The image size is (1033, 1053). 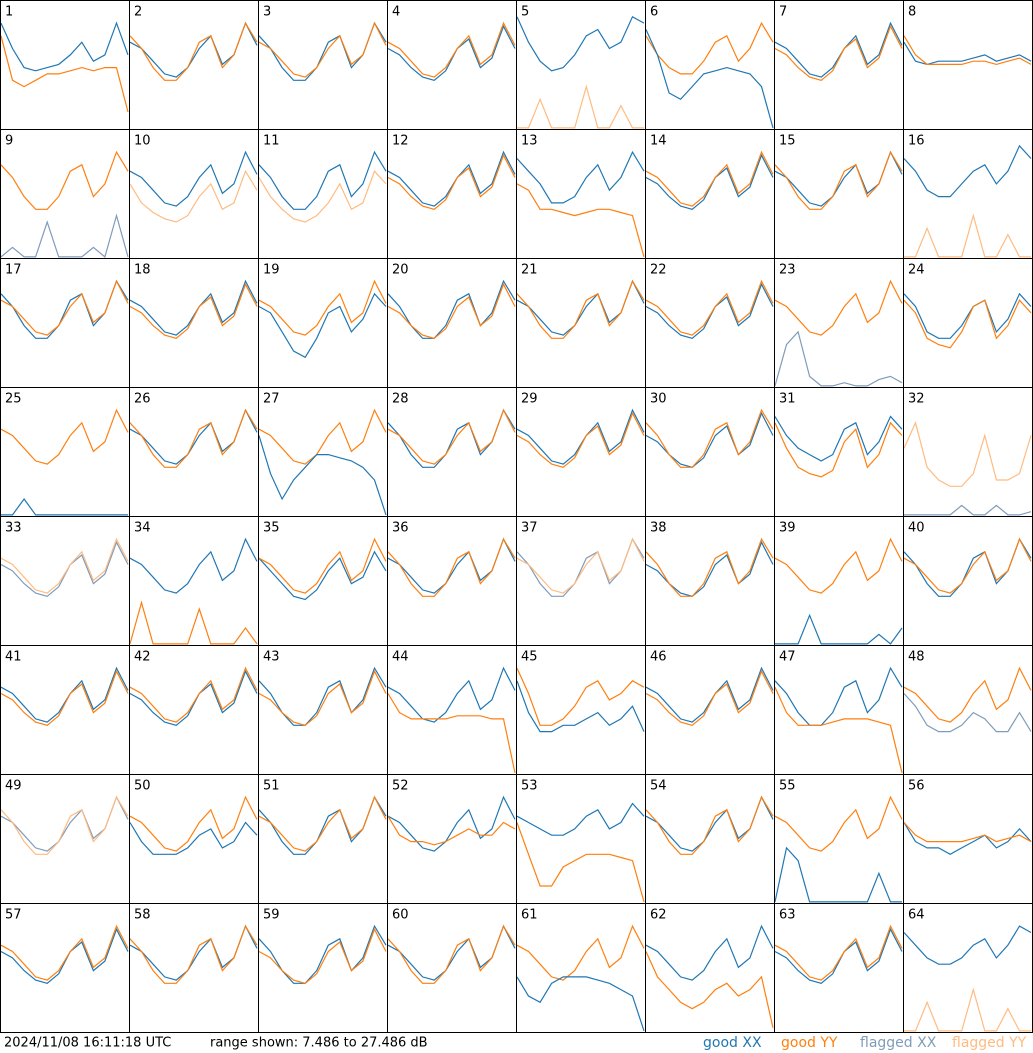 What do you see at coordinates (916, 528) in the screenshot?
I see `panel-label: 40` at bounding box center [916, 528].